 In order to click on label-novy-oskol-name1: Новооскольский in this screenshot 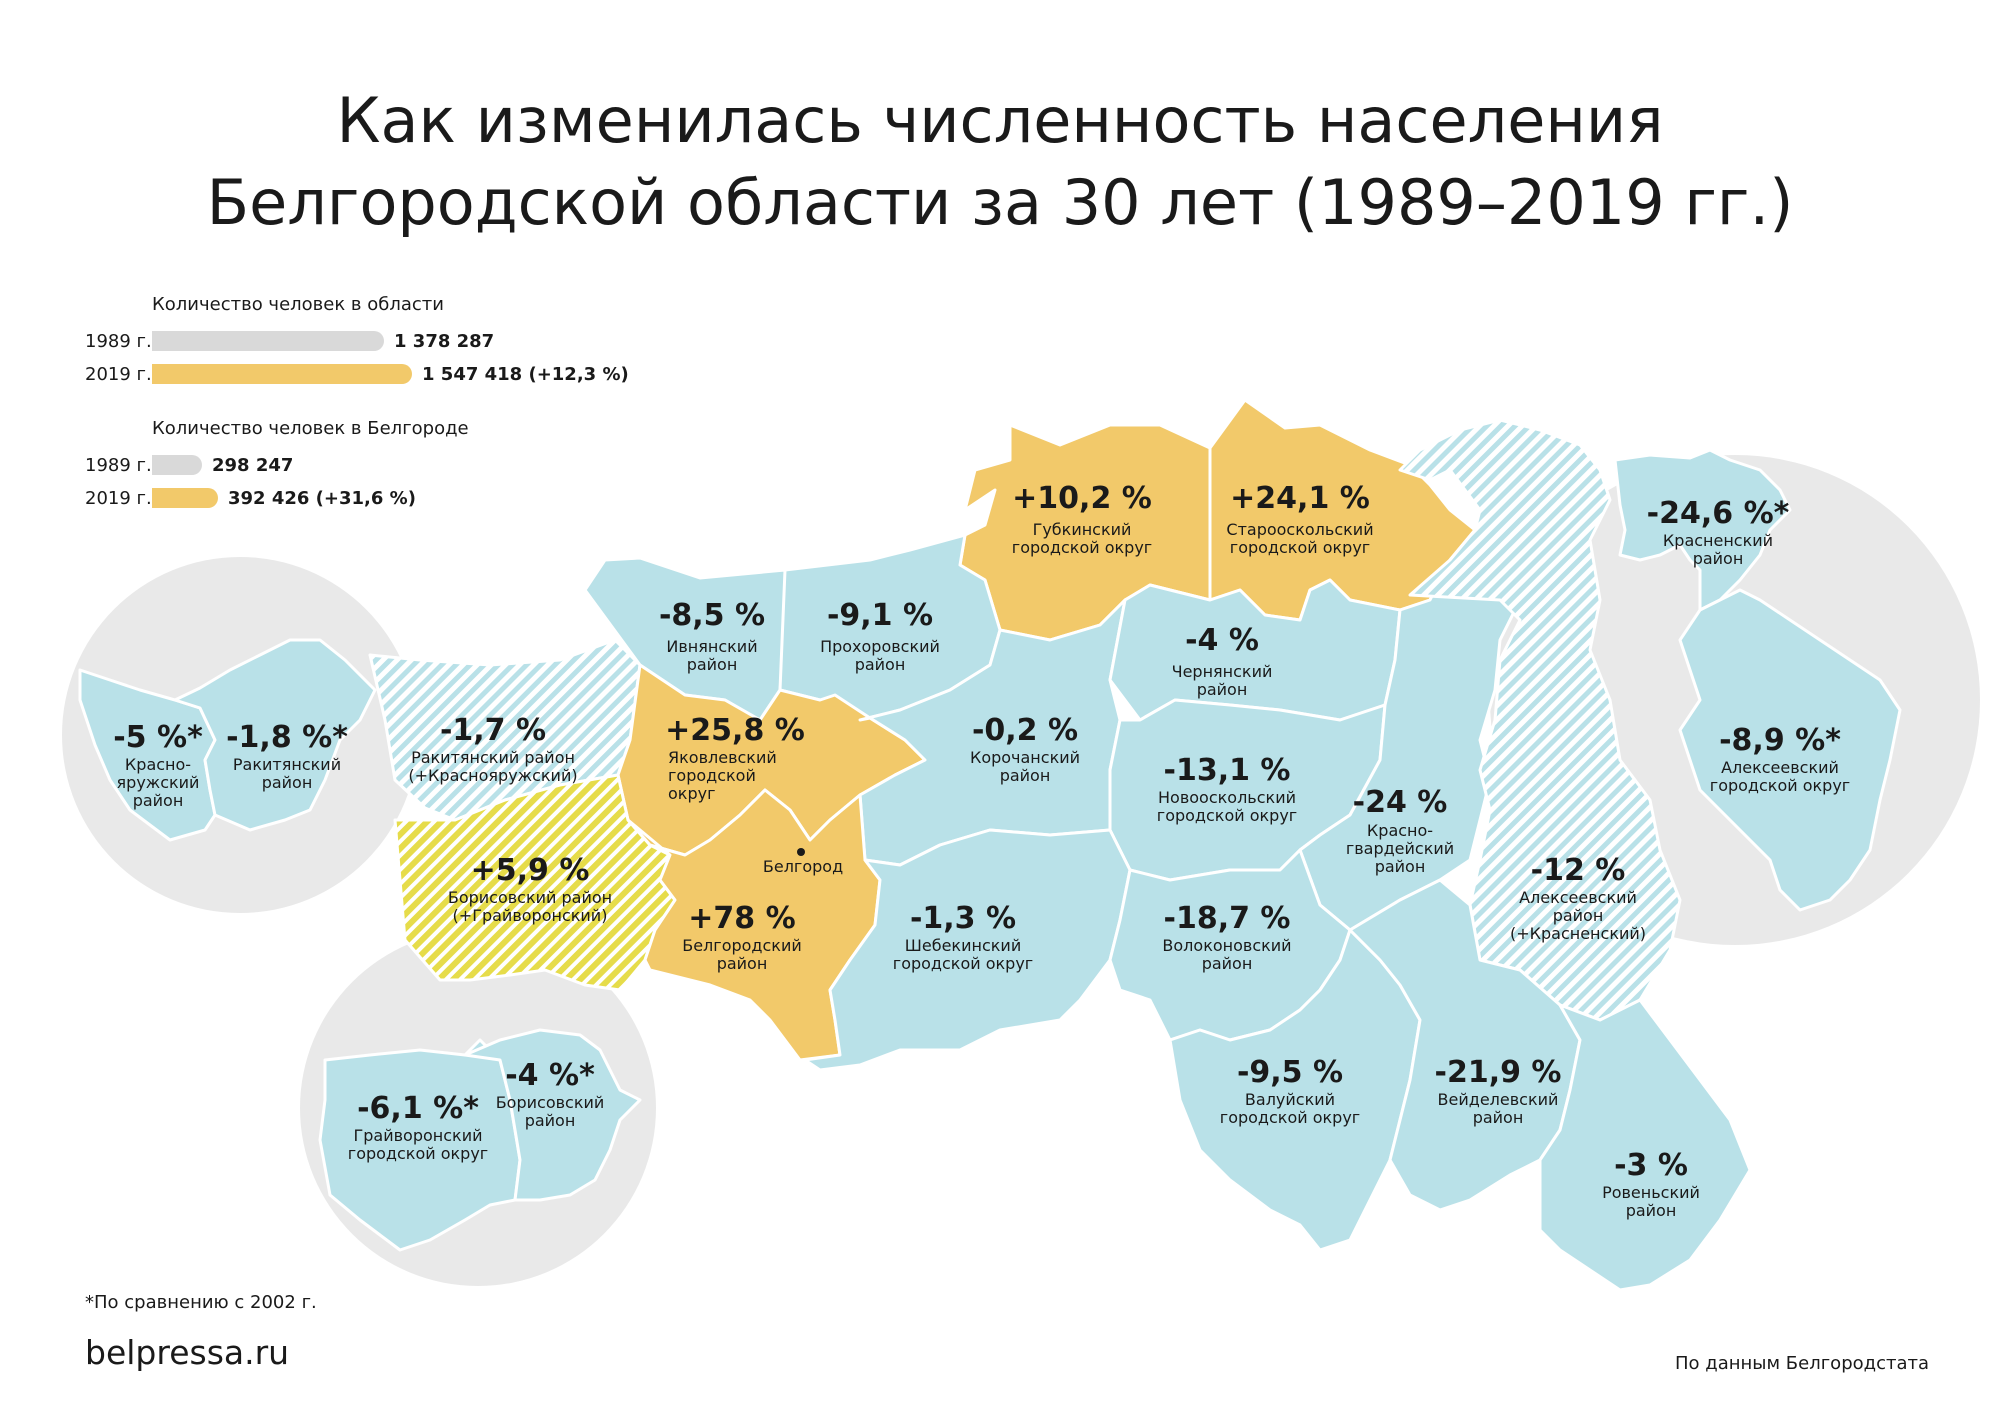, I will do `click(1227, 797)`.